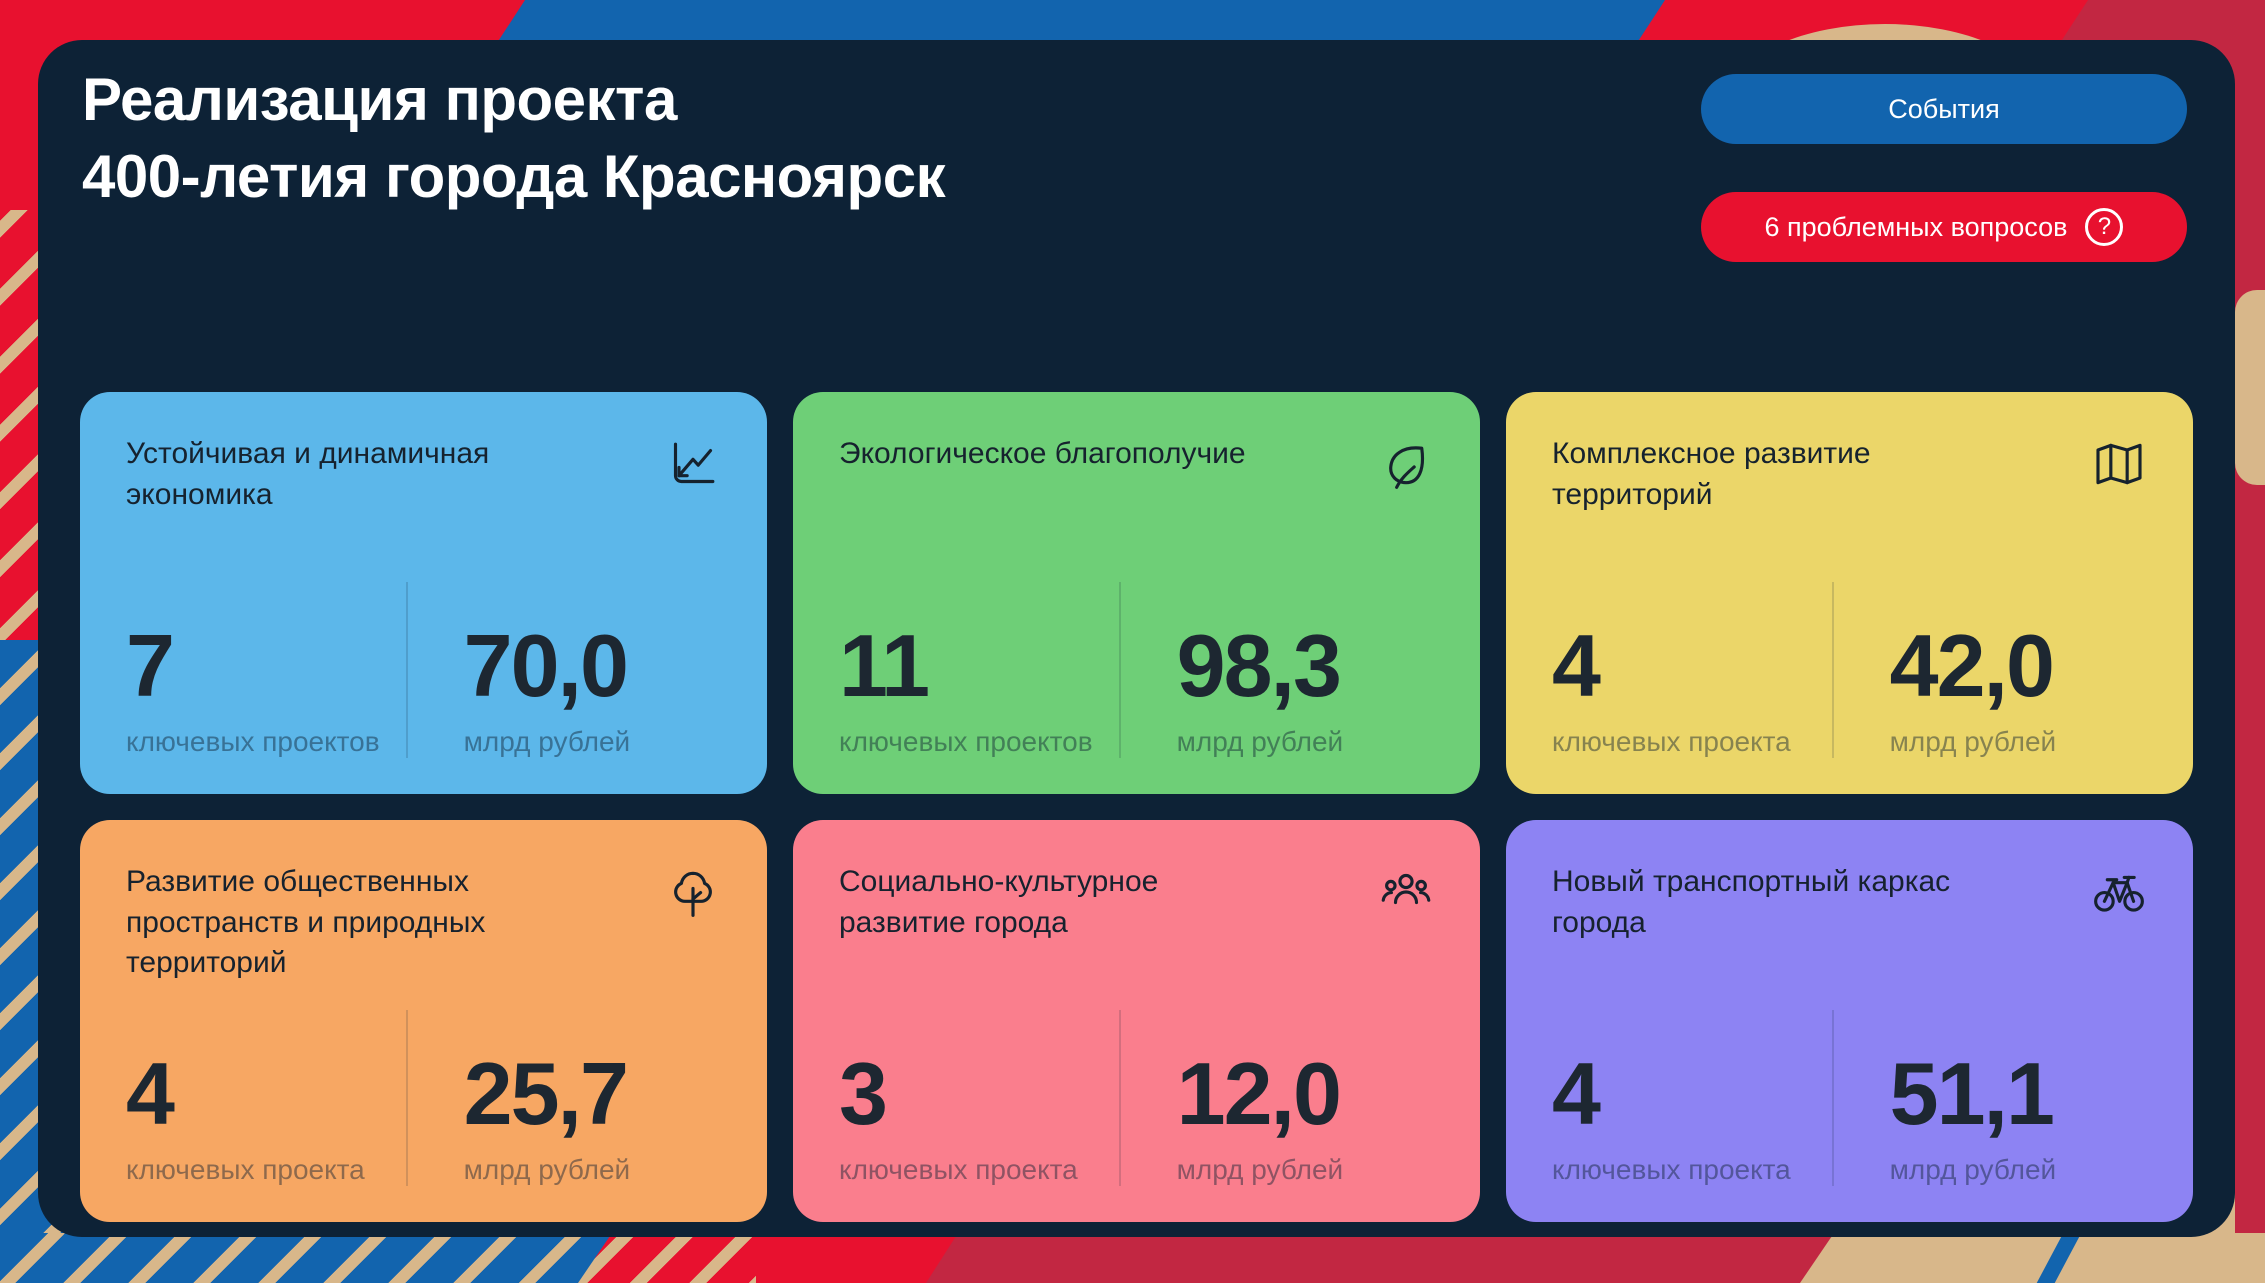 The image size is (2265, 1283). I want to click on budget-stat: 98,3 млрд рублей, so click(1277, 670).